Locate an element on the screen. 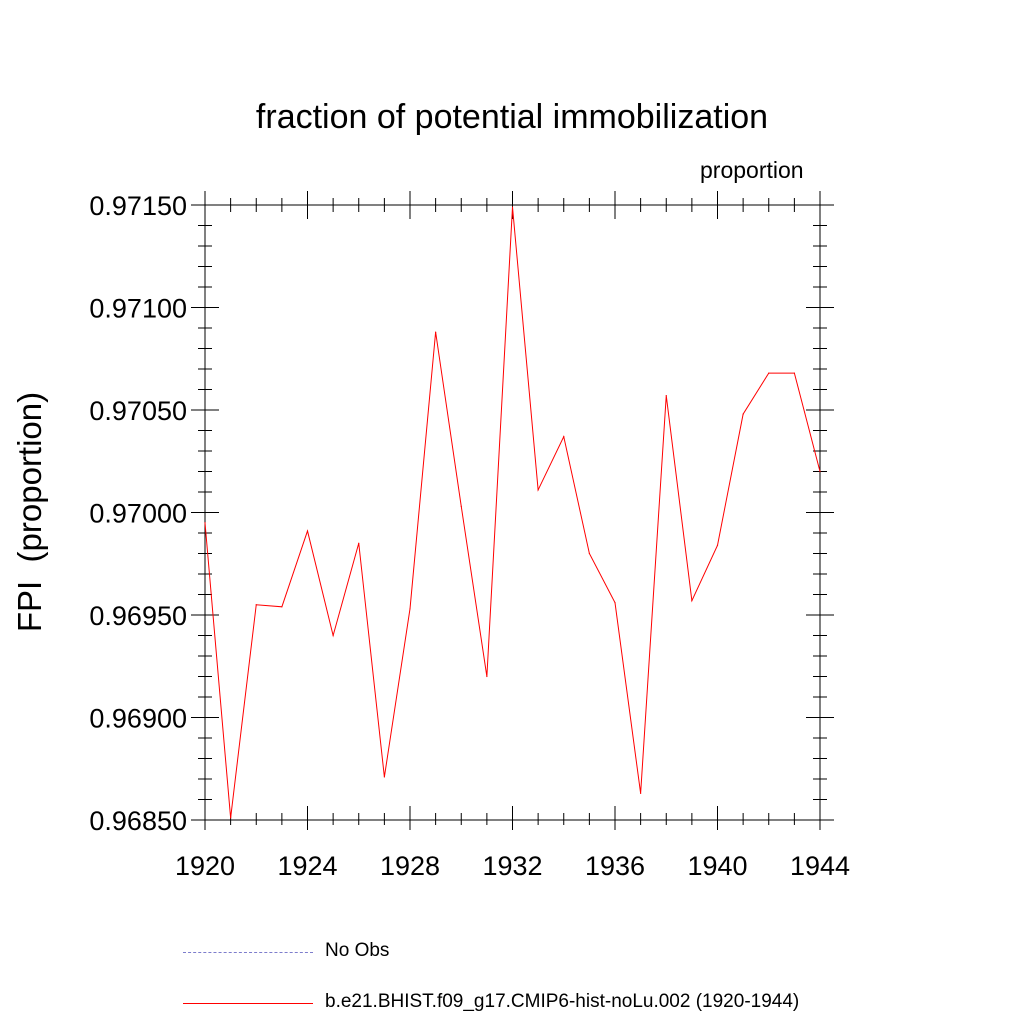  x-tick-label: 1928 is located at coordinates (410, 866).